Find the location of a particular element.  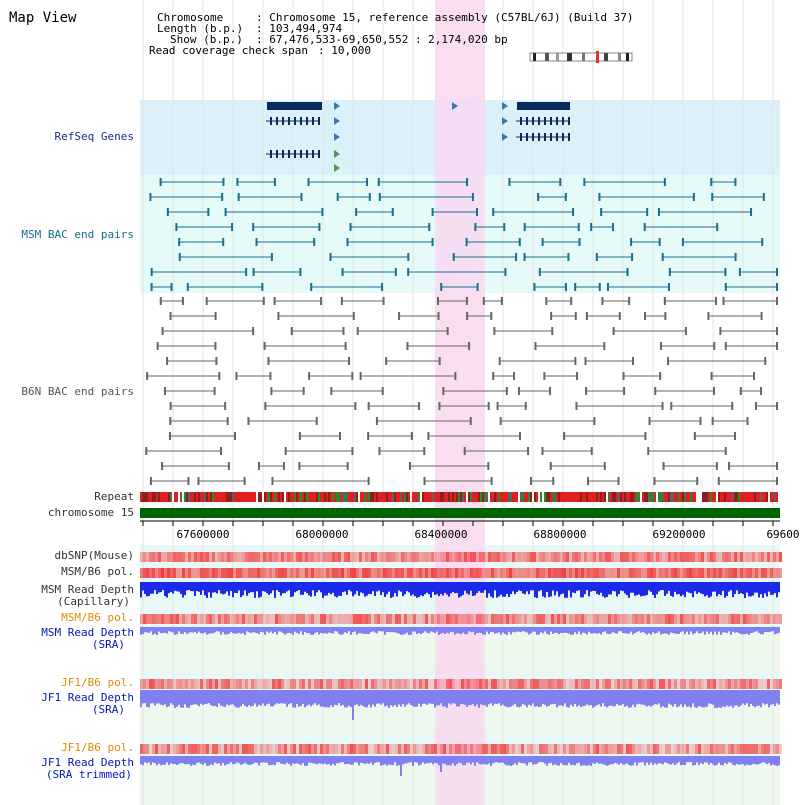

track-label-jf1-b6-pol-1: JF1/B6 pol. is located at coordinates (97, 682).